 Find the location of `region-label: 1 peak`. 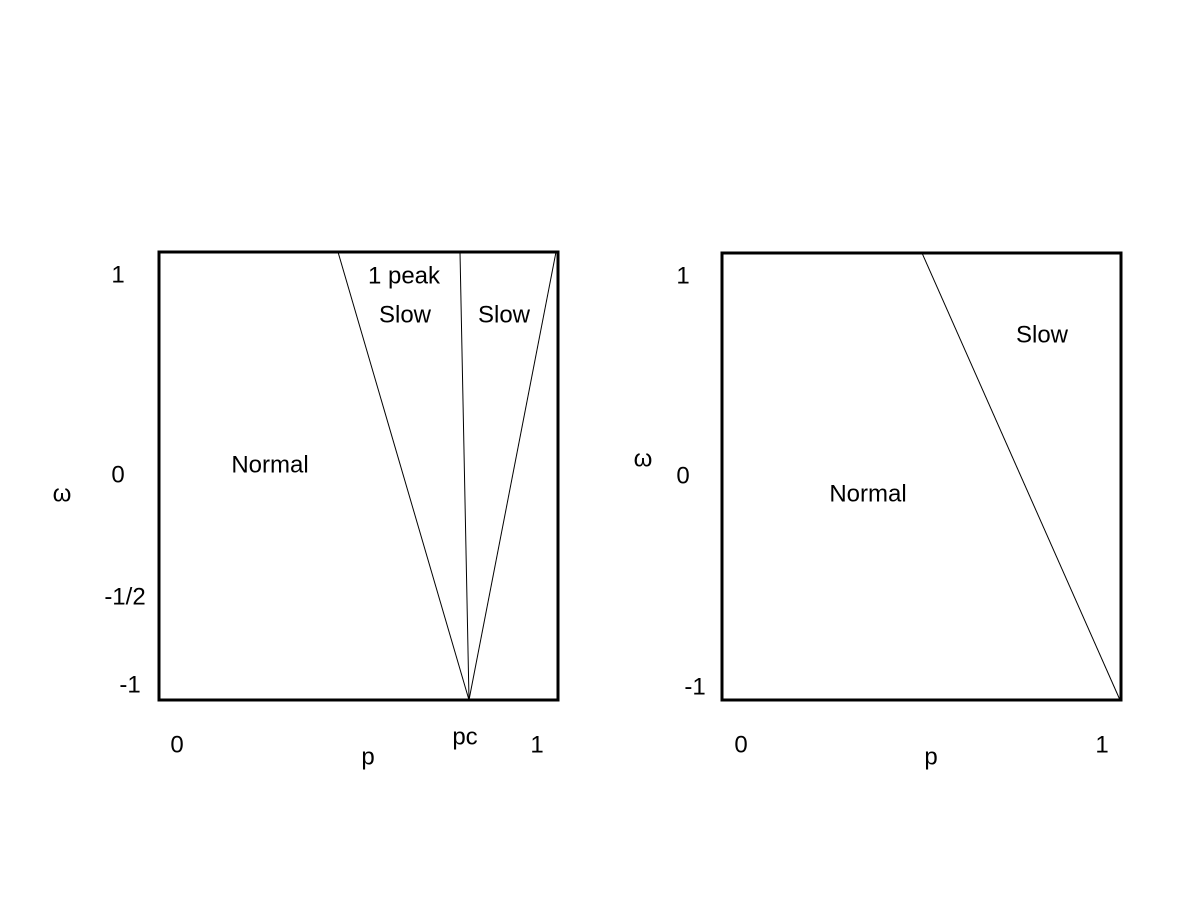

region-label: 1 peak is located at coordinates (404, 275).